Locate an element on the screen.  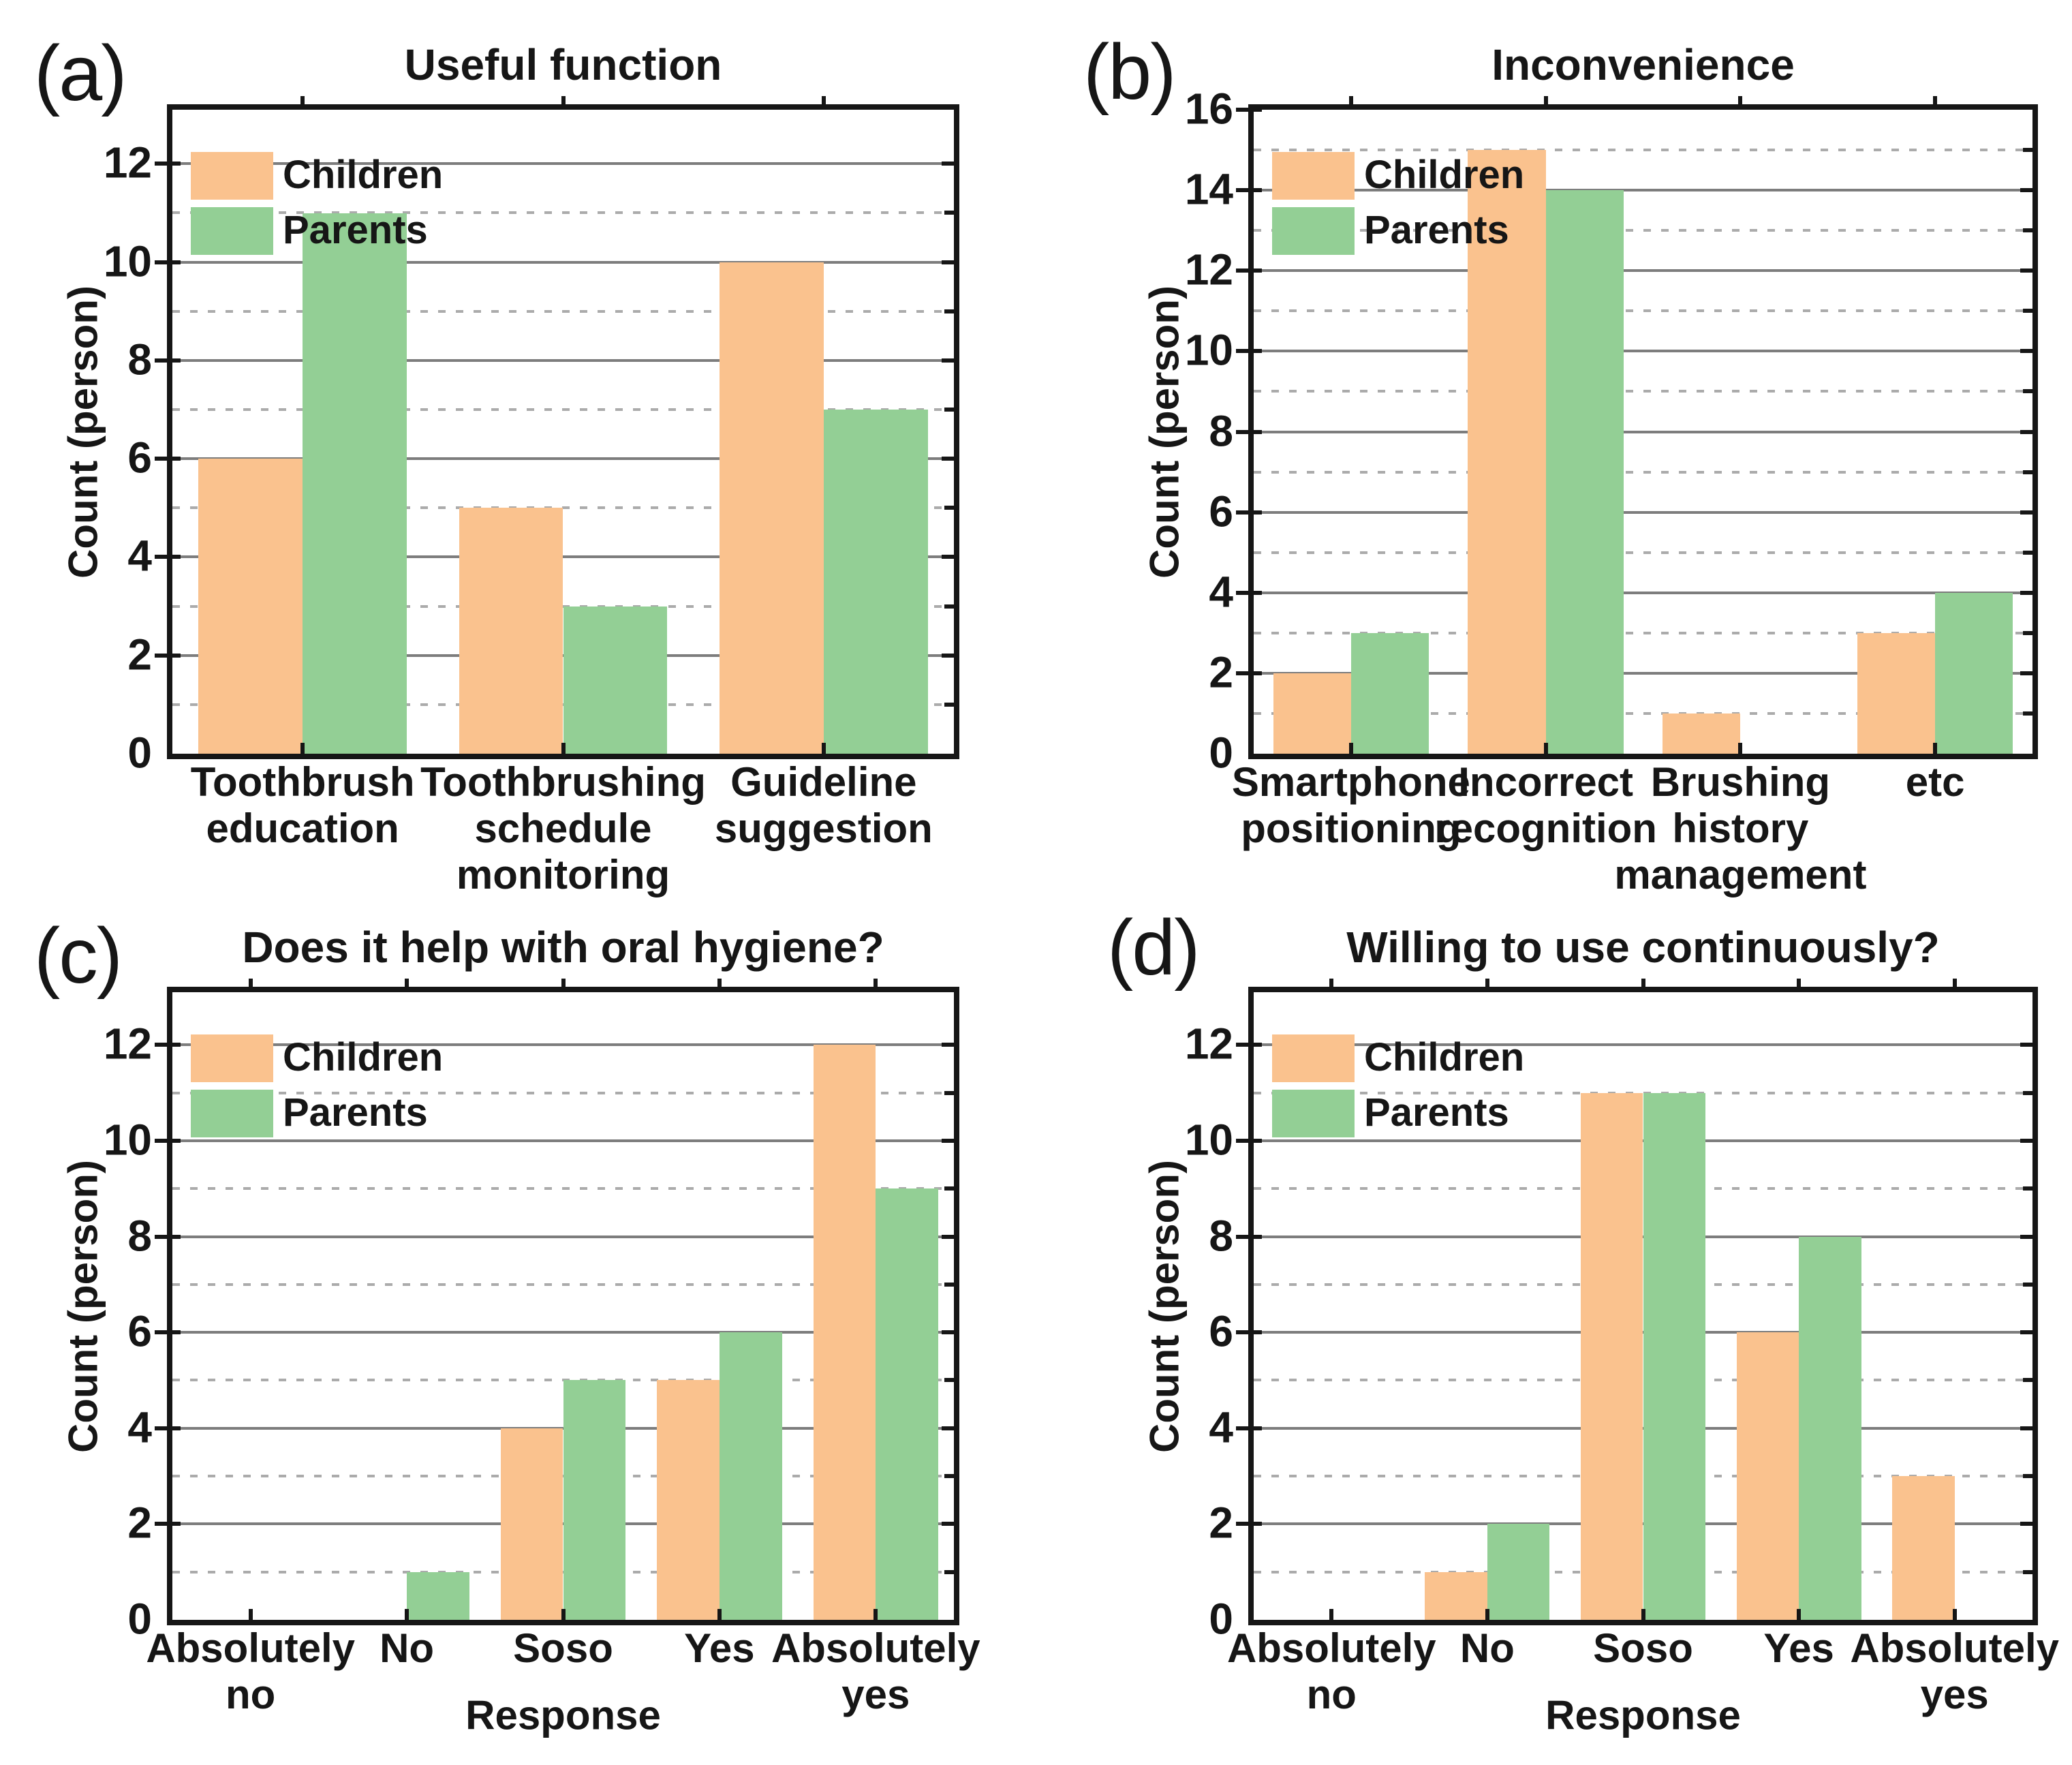
chart-title: Useful function is located at coordinates (563, 64).